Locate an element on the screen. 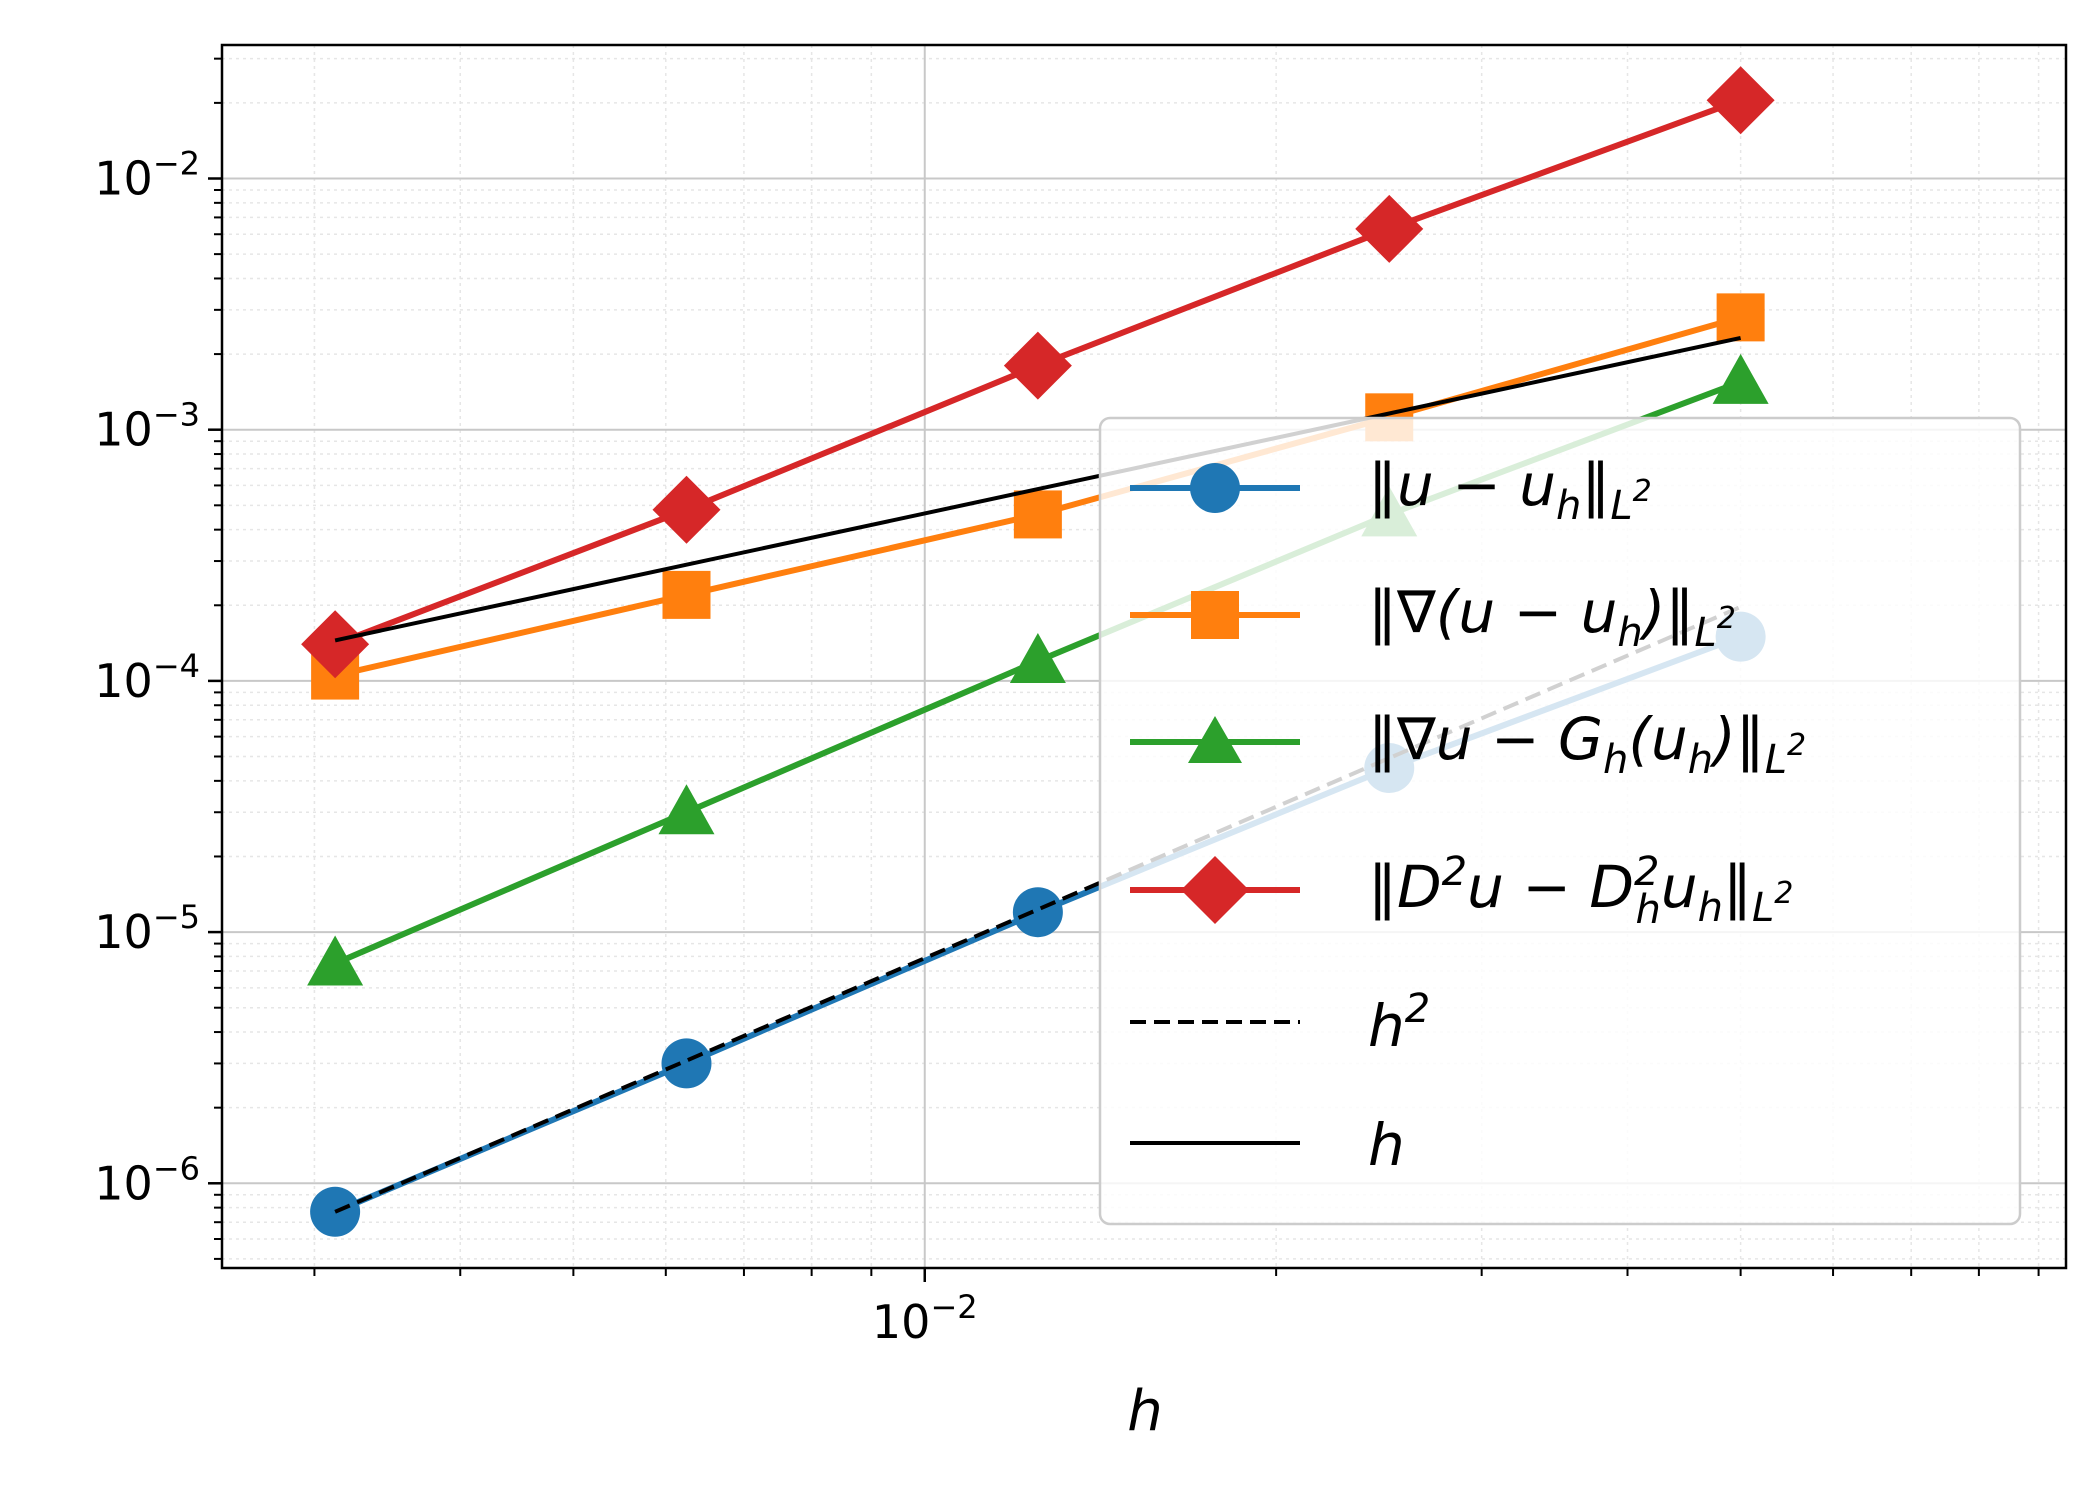  y-tick-label-exponent: −4 is located at coordinates (176, 666).